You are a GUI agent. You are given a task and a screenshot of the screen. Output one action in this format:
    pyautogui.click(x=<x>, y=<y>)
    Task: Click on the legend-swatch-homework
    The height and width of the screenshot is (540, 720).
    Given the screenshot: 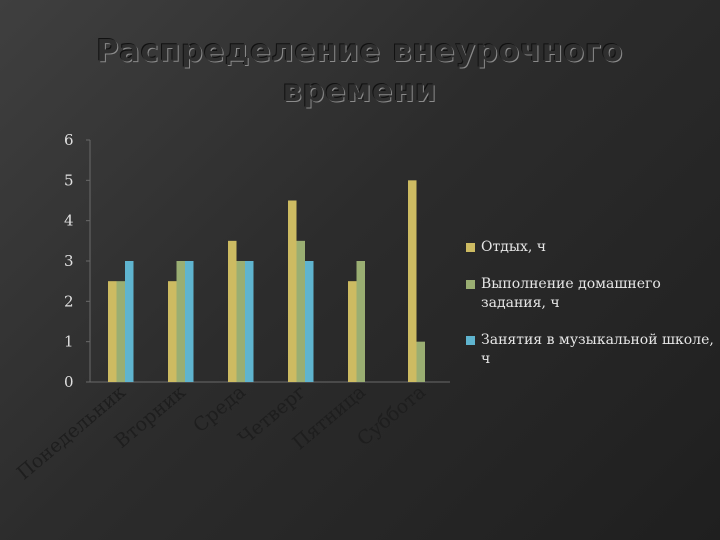 What is the action you would take?
    pyautogui.click(x=470, y=284)
    